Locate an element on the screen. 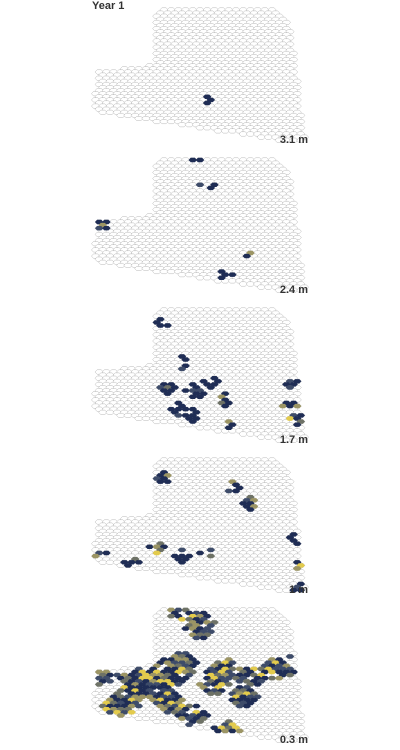 The width and height of the screenshot is (400, 750). depth-label-1: 3.1 m is located at coordinates (293, 140).